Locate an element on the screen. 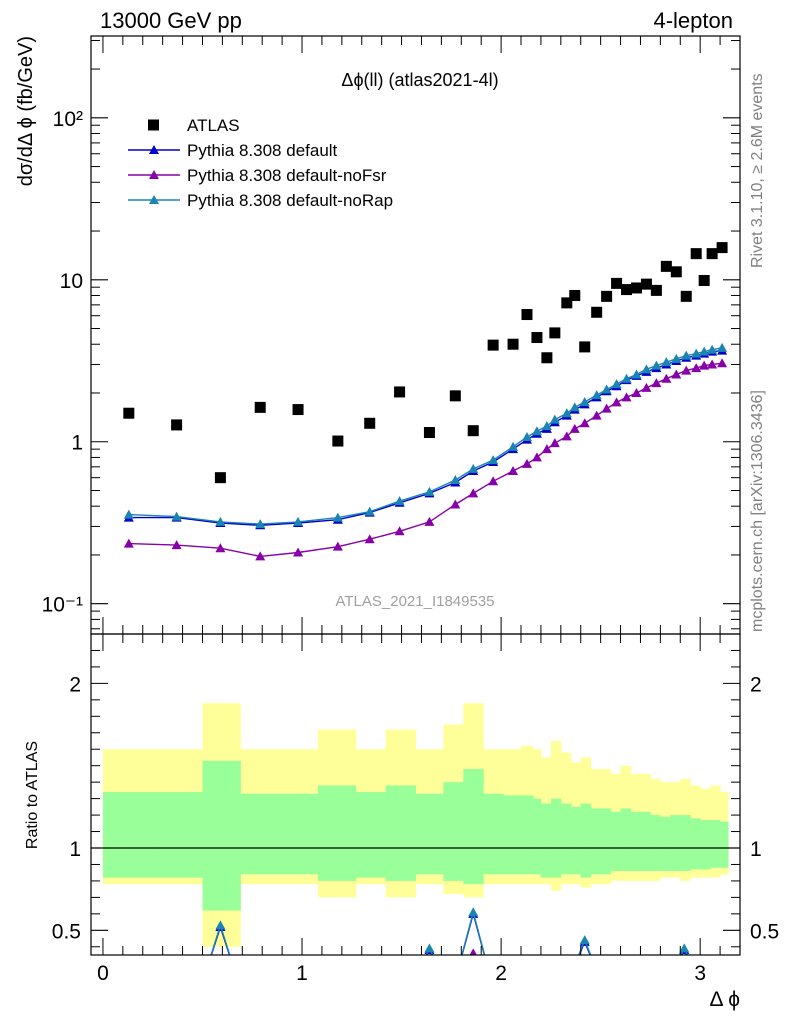 The height and width of the screenshot is (1024, 786). x-tick-label: 1 is located at coordinates (302, 973).